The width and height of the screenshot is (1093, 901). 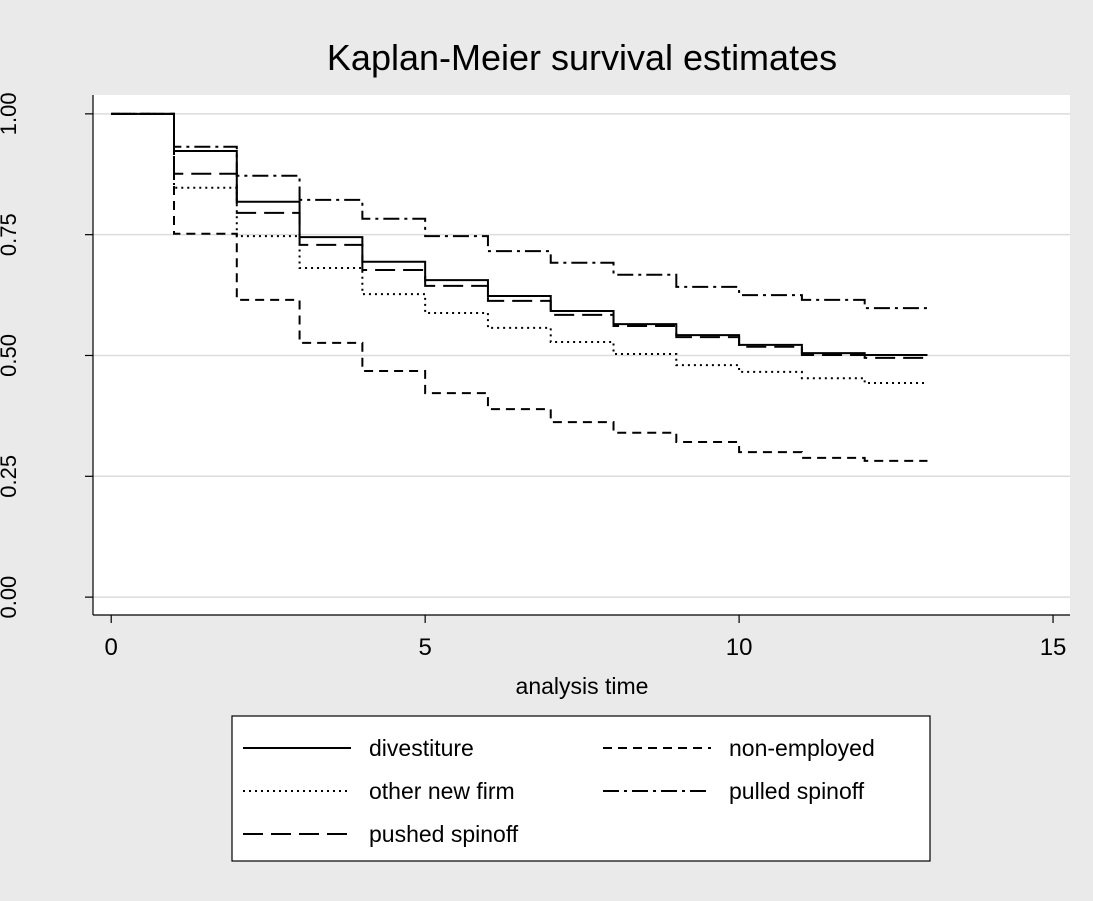 What do you see at coordinates (802, 748) in the screenshot?
I see `legend-label: non-employed` at bounding box center [802, 748].